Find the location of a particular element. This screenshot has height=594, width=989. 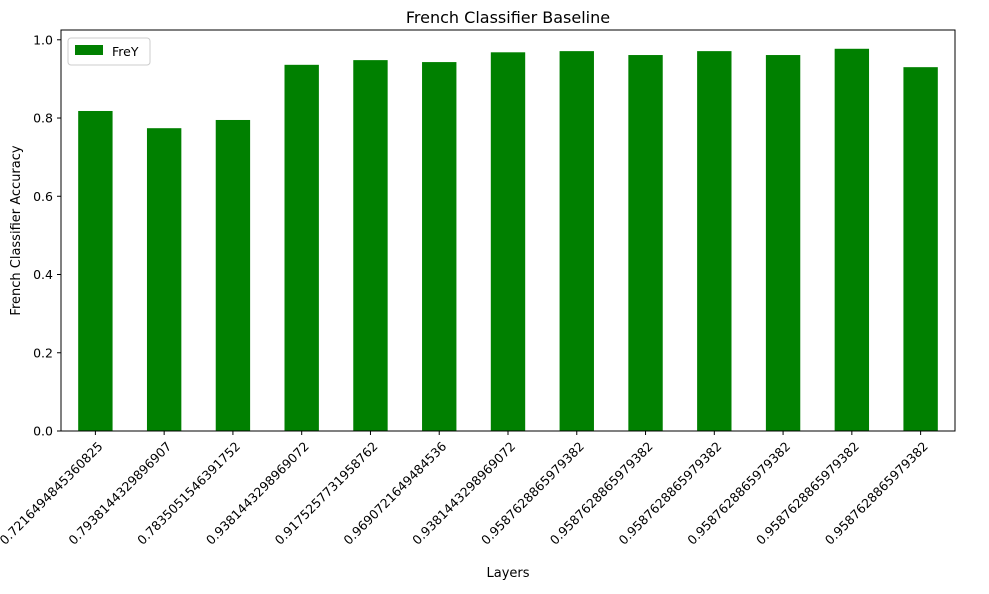

x-axis-label: Layers is located at coordinates (507, 573).